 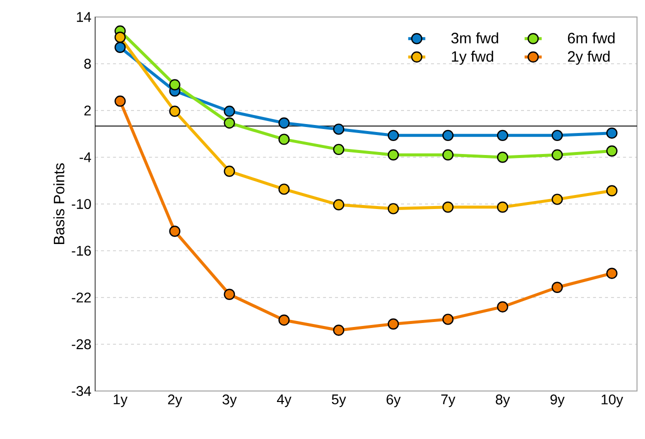 I want to click on x-tick-label: 5y, so click(x=339, y=401).